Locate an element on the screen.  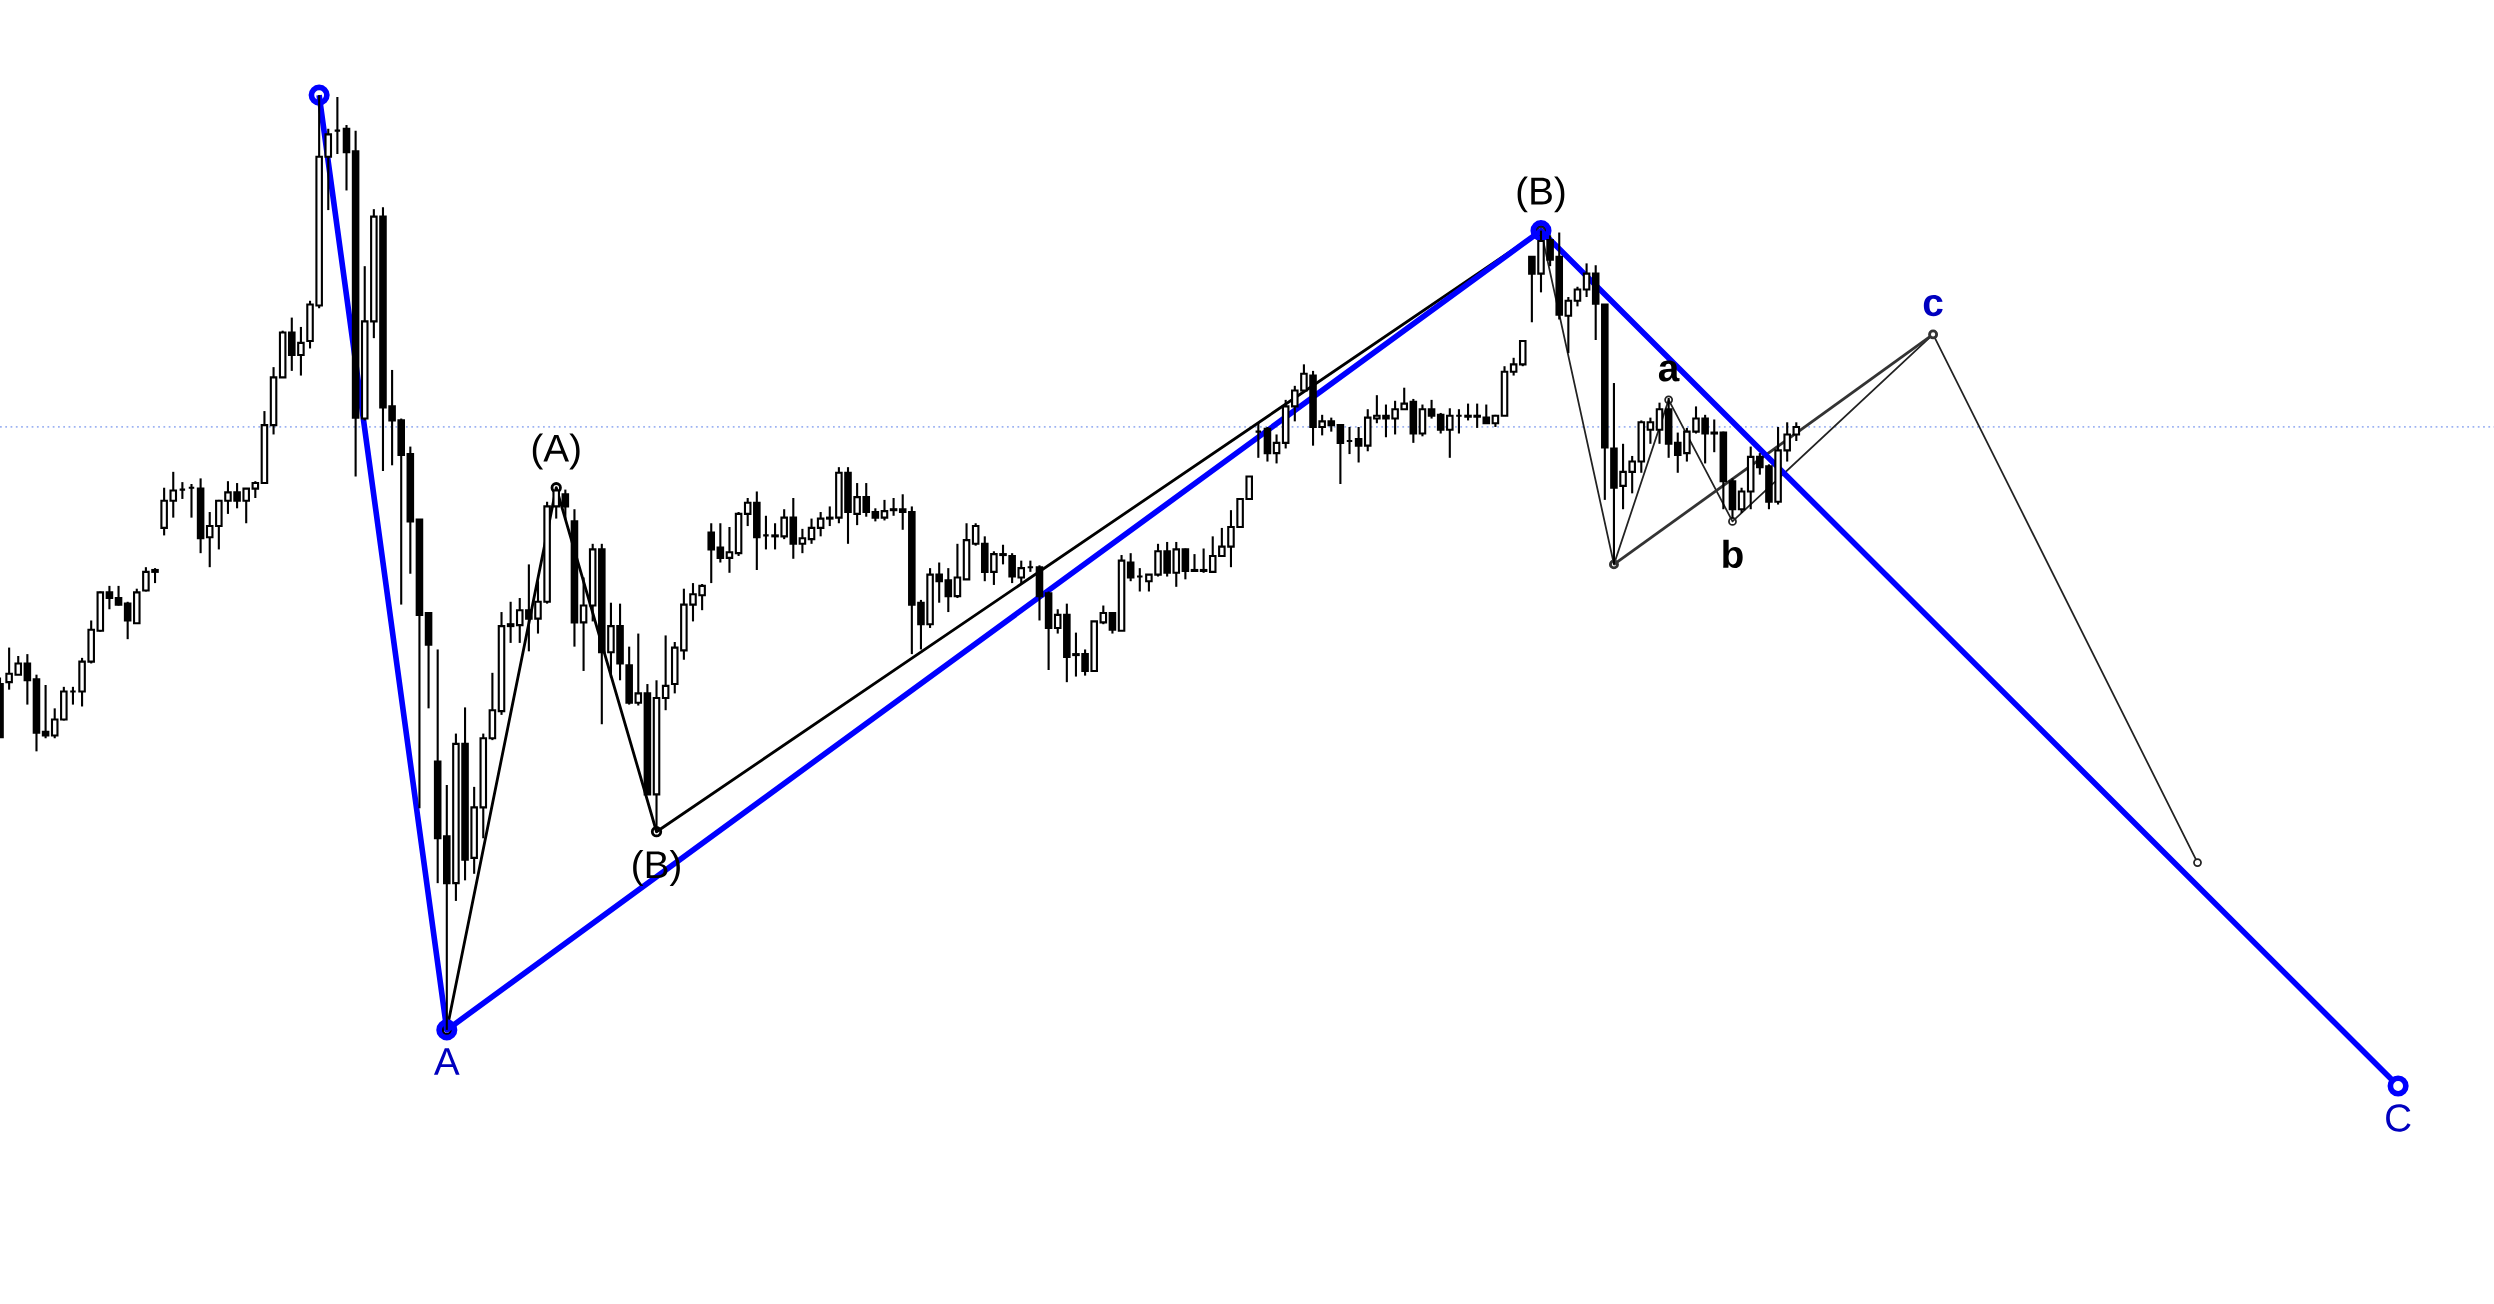
annotation: C is located at coordinates (2398, 1118).